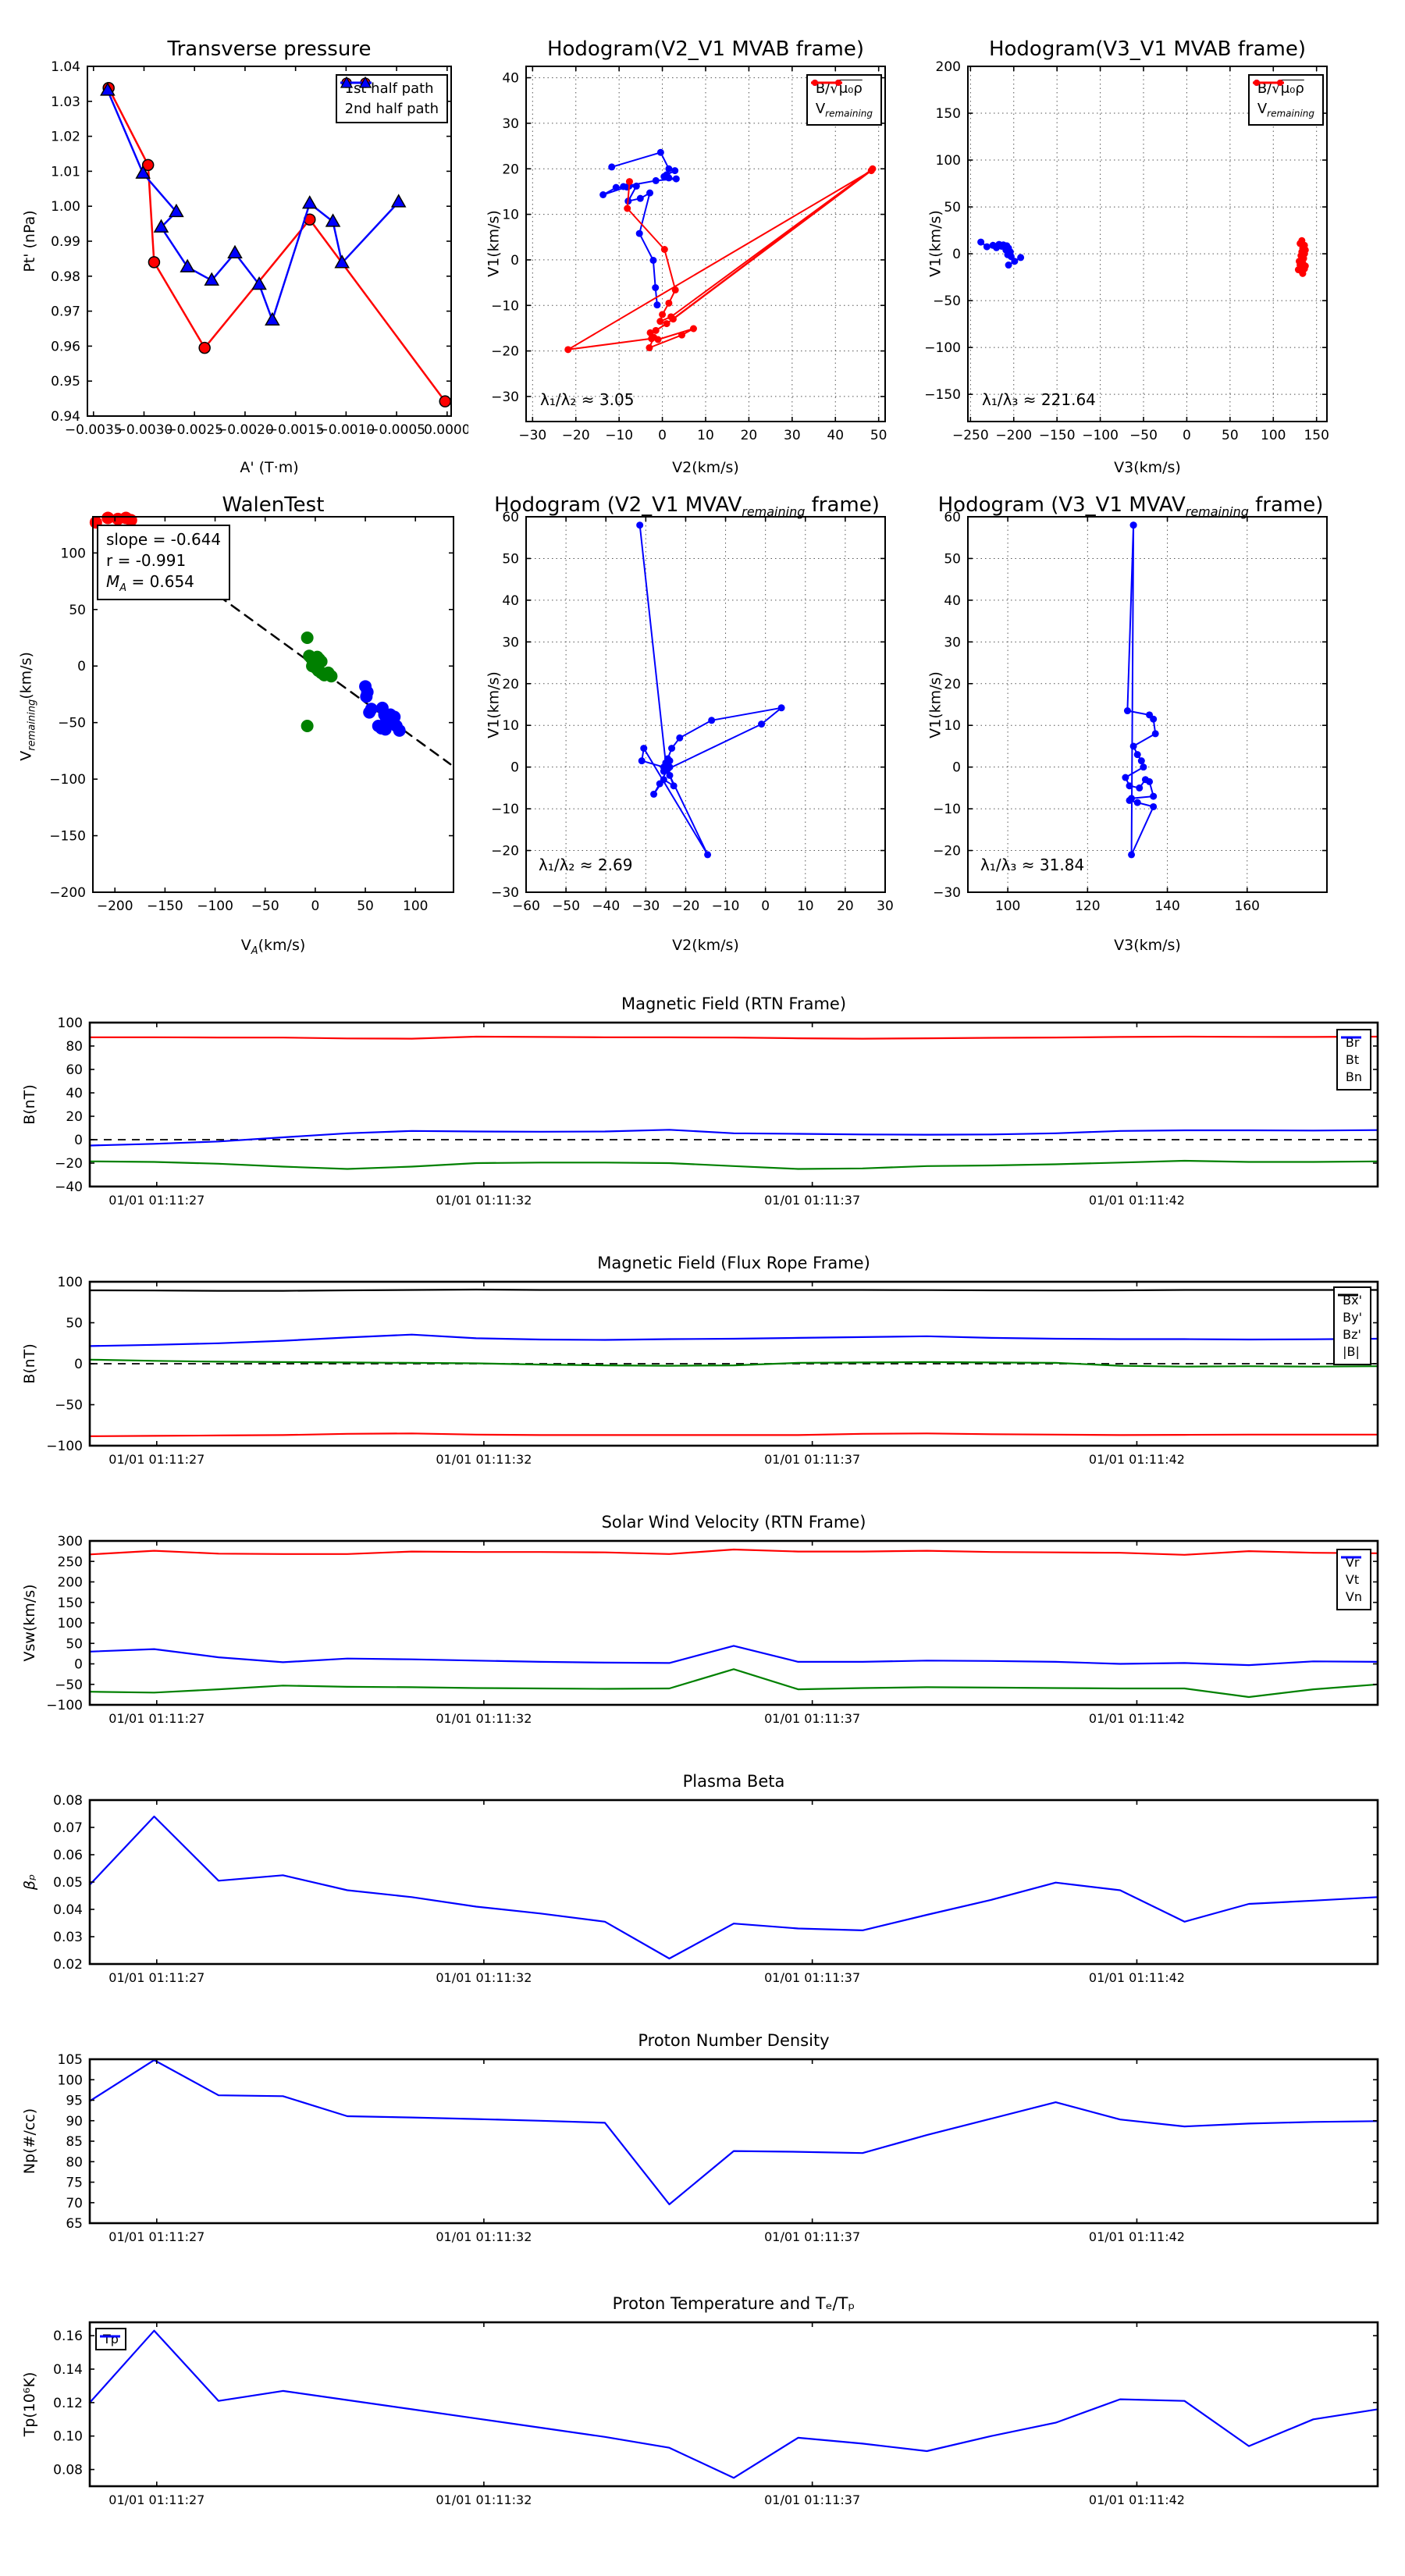  I want to click on svg-text: 0.16, so click(68, 2336).